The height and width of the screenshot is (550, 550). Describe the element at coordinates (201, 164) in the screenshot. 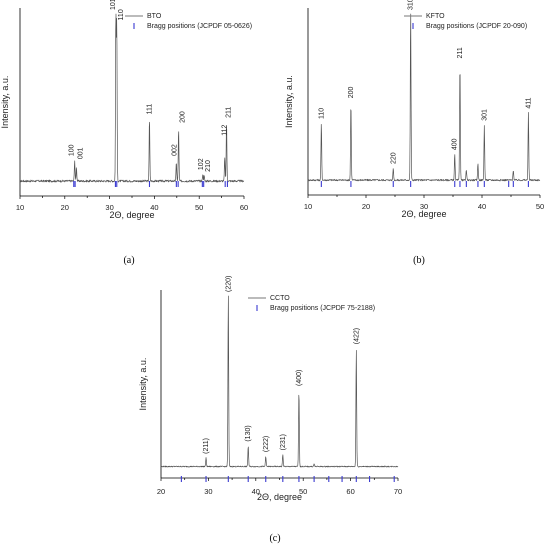

I see `peak-label: 102` at that location.